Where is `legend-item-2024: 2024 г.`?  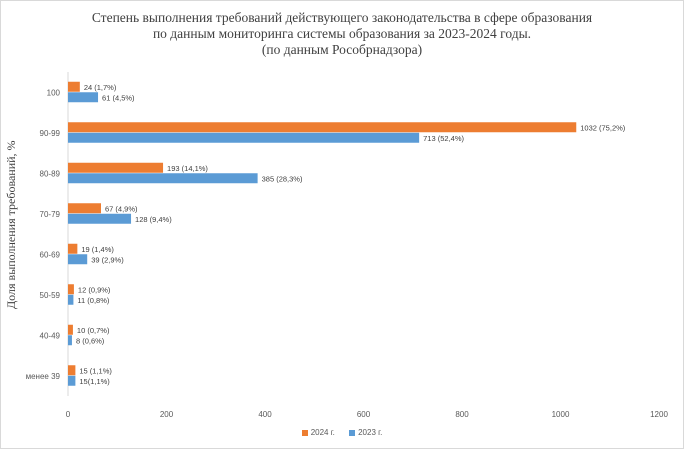 legend-item-2024: 2024 г. is located at coordinates (318, 432).